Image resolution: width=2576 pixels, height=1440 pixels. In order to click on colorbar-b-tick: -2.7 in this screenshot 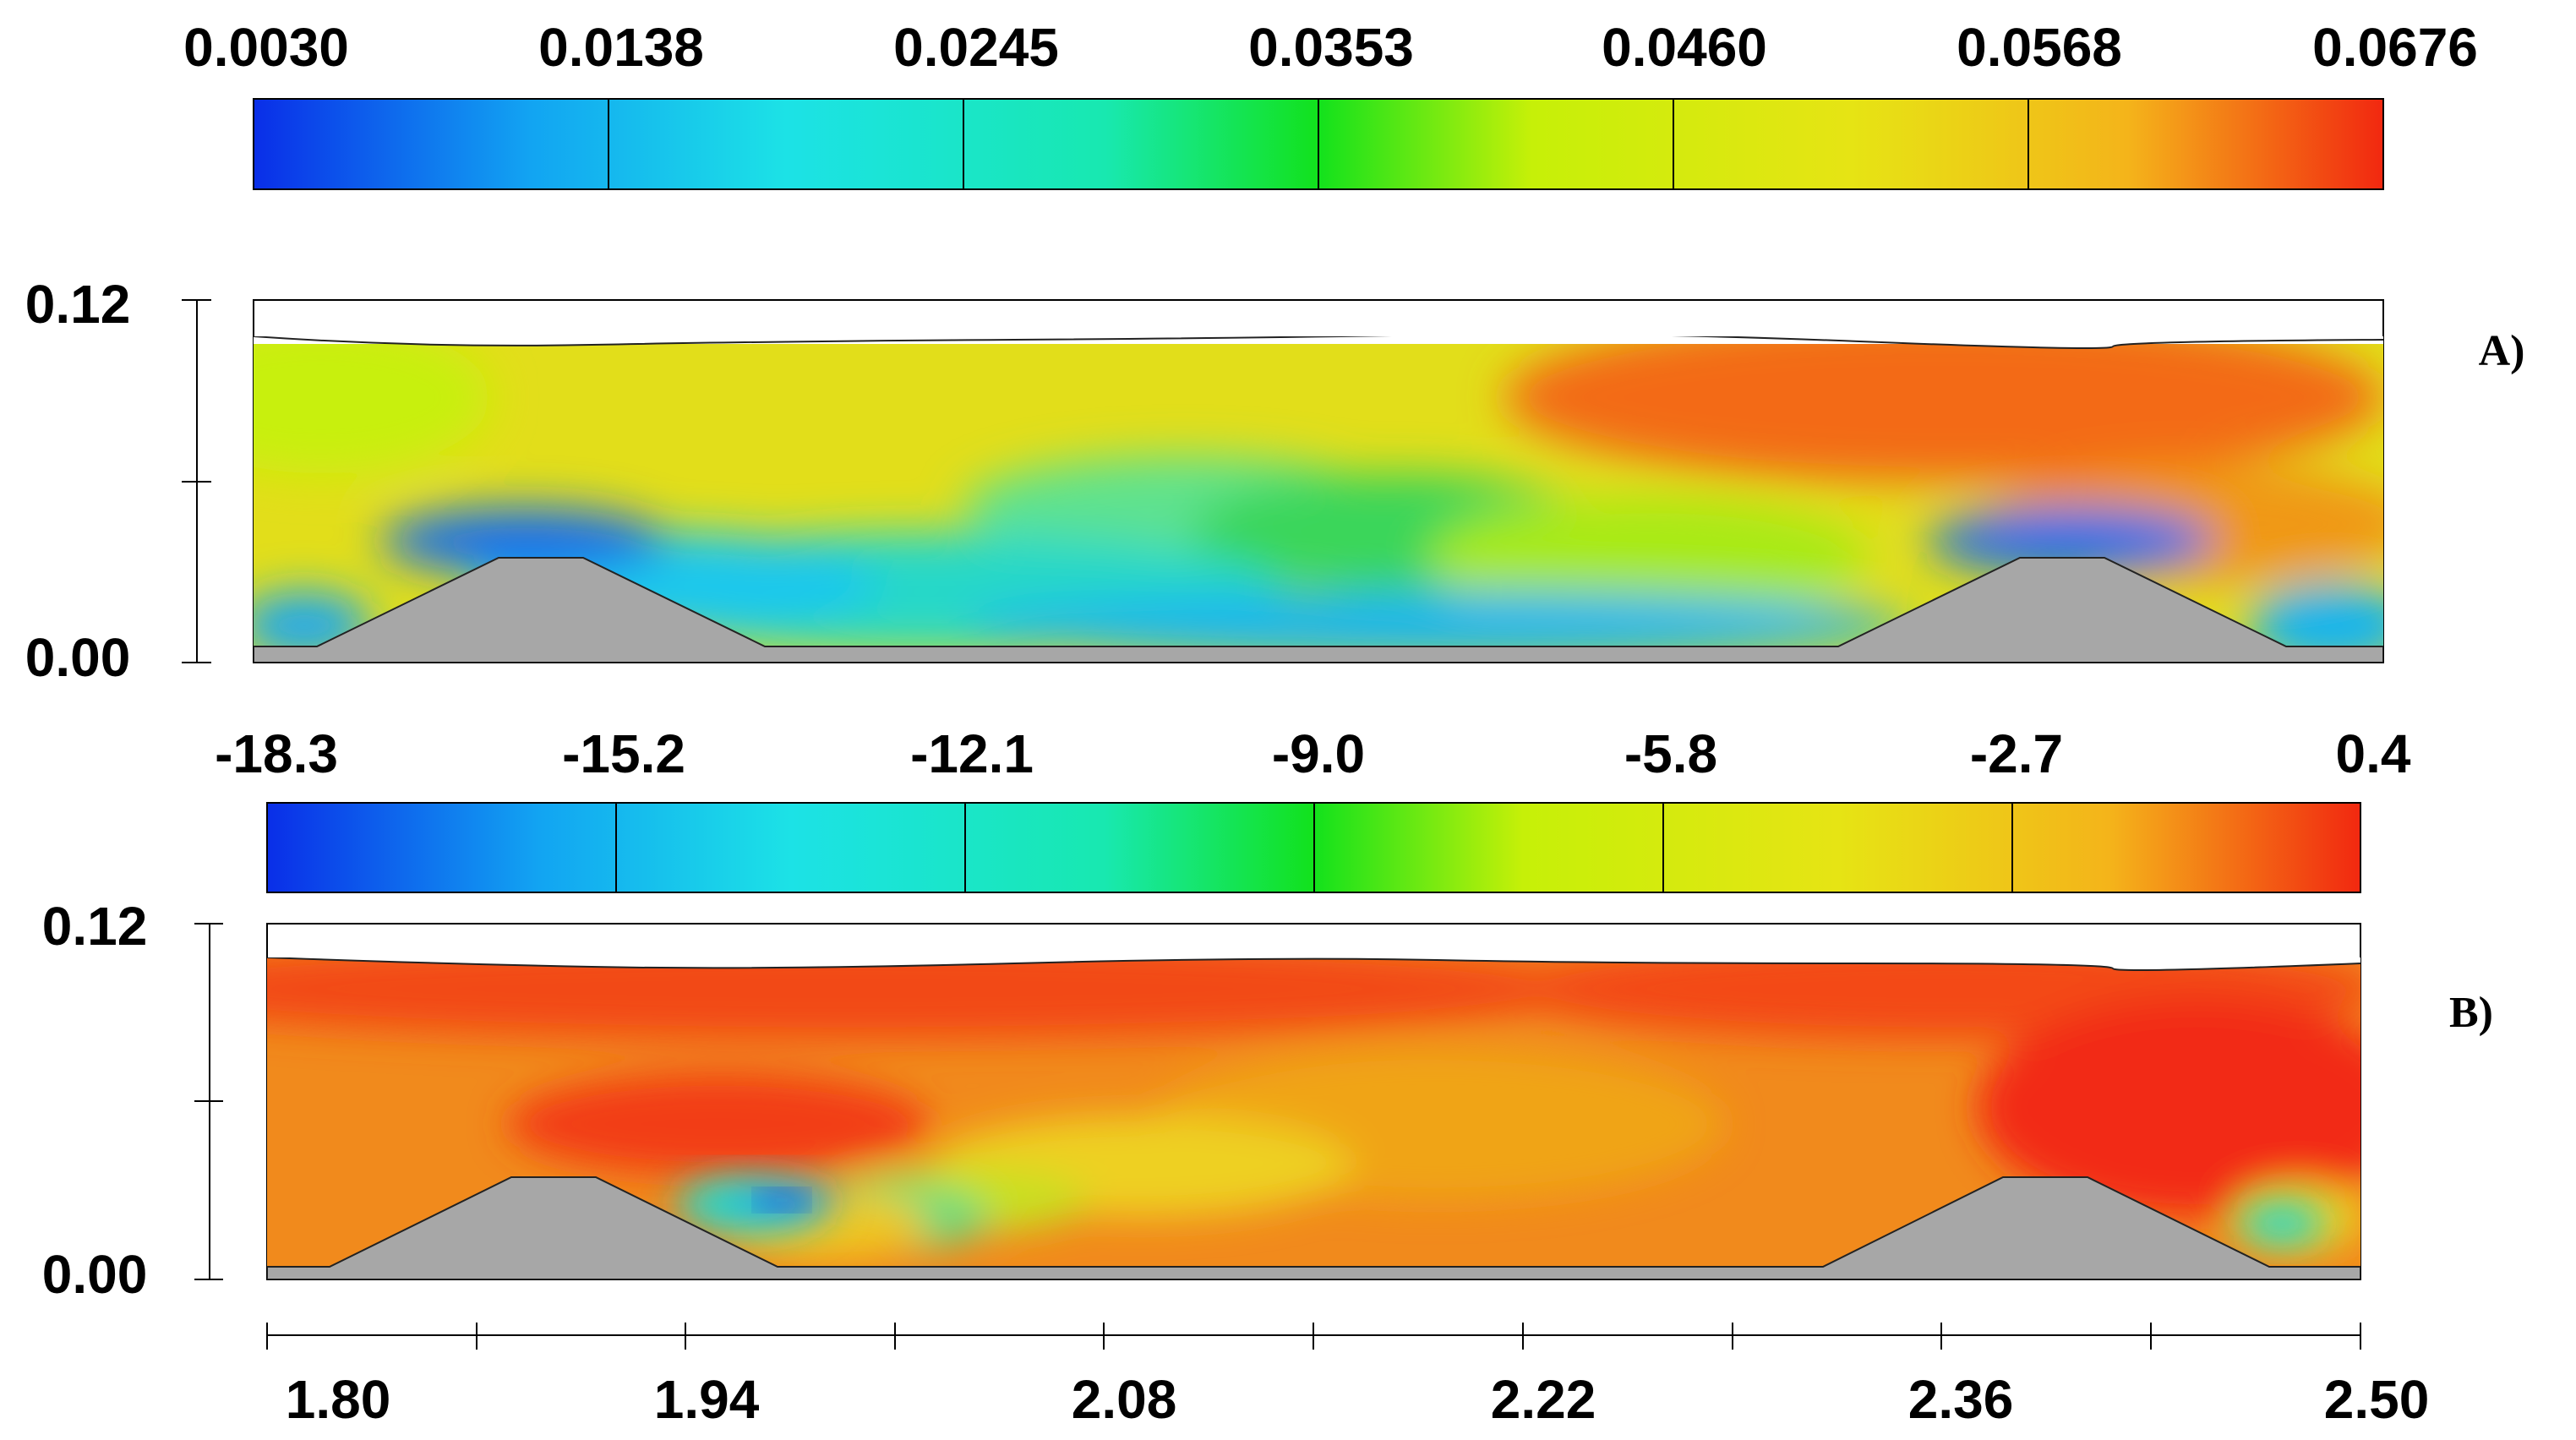, I will do `click(2016, 753)`.